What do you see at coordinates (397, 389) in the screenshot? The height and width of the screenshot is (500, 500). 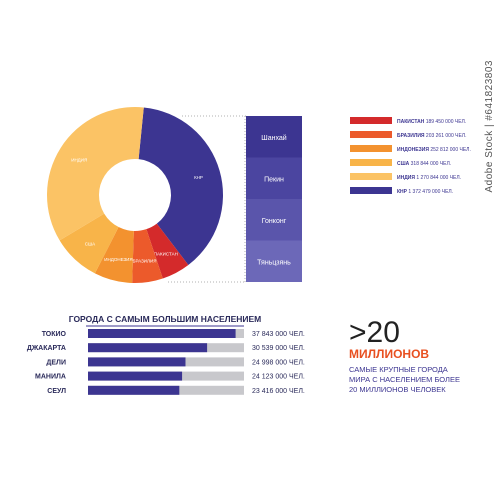 I see `callout-text-line-3: 20 МИЛЛИОНОВ ЧЕЛОВЕК` at bounding box center [397, 389].